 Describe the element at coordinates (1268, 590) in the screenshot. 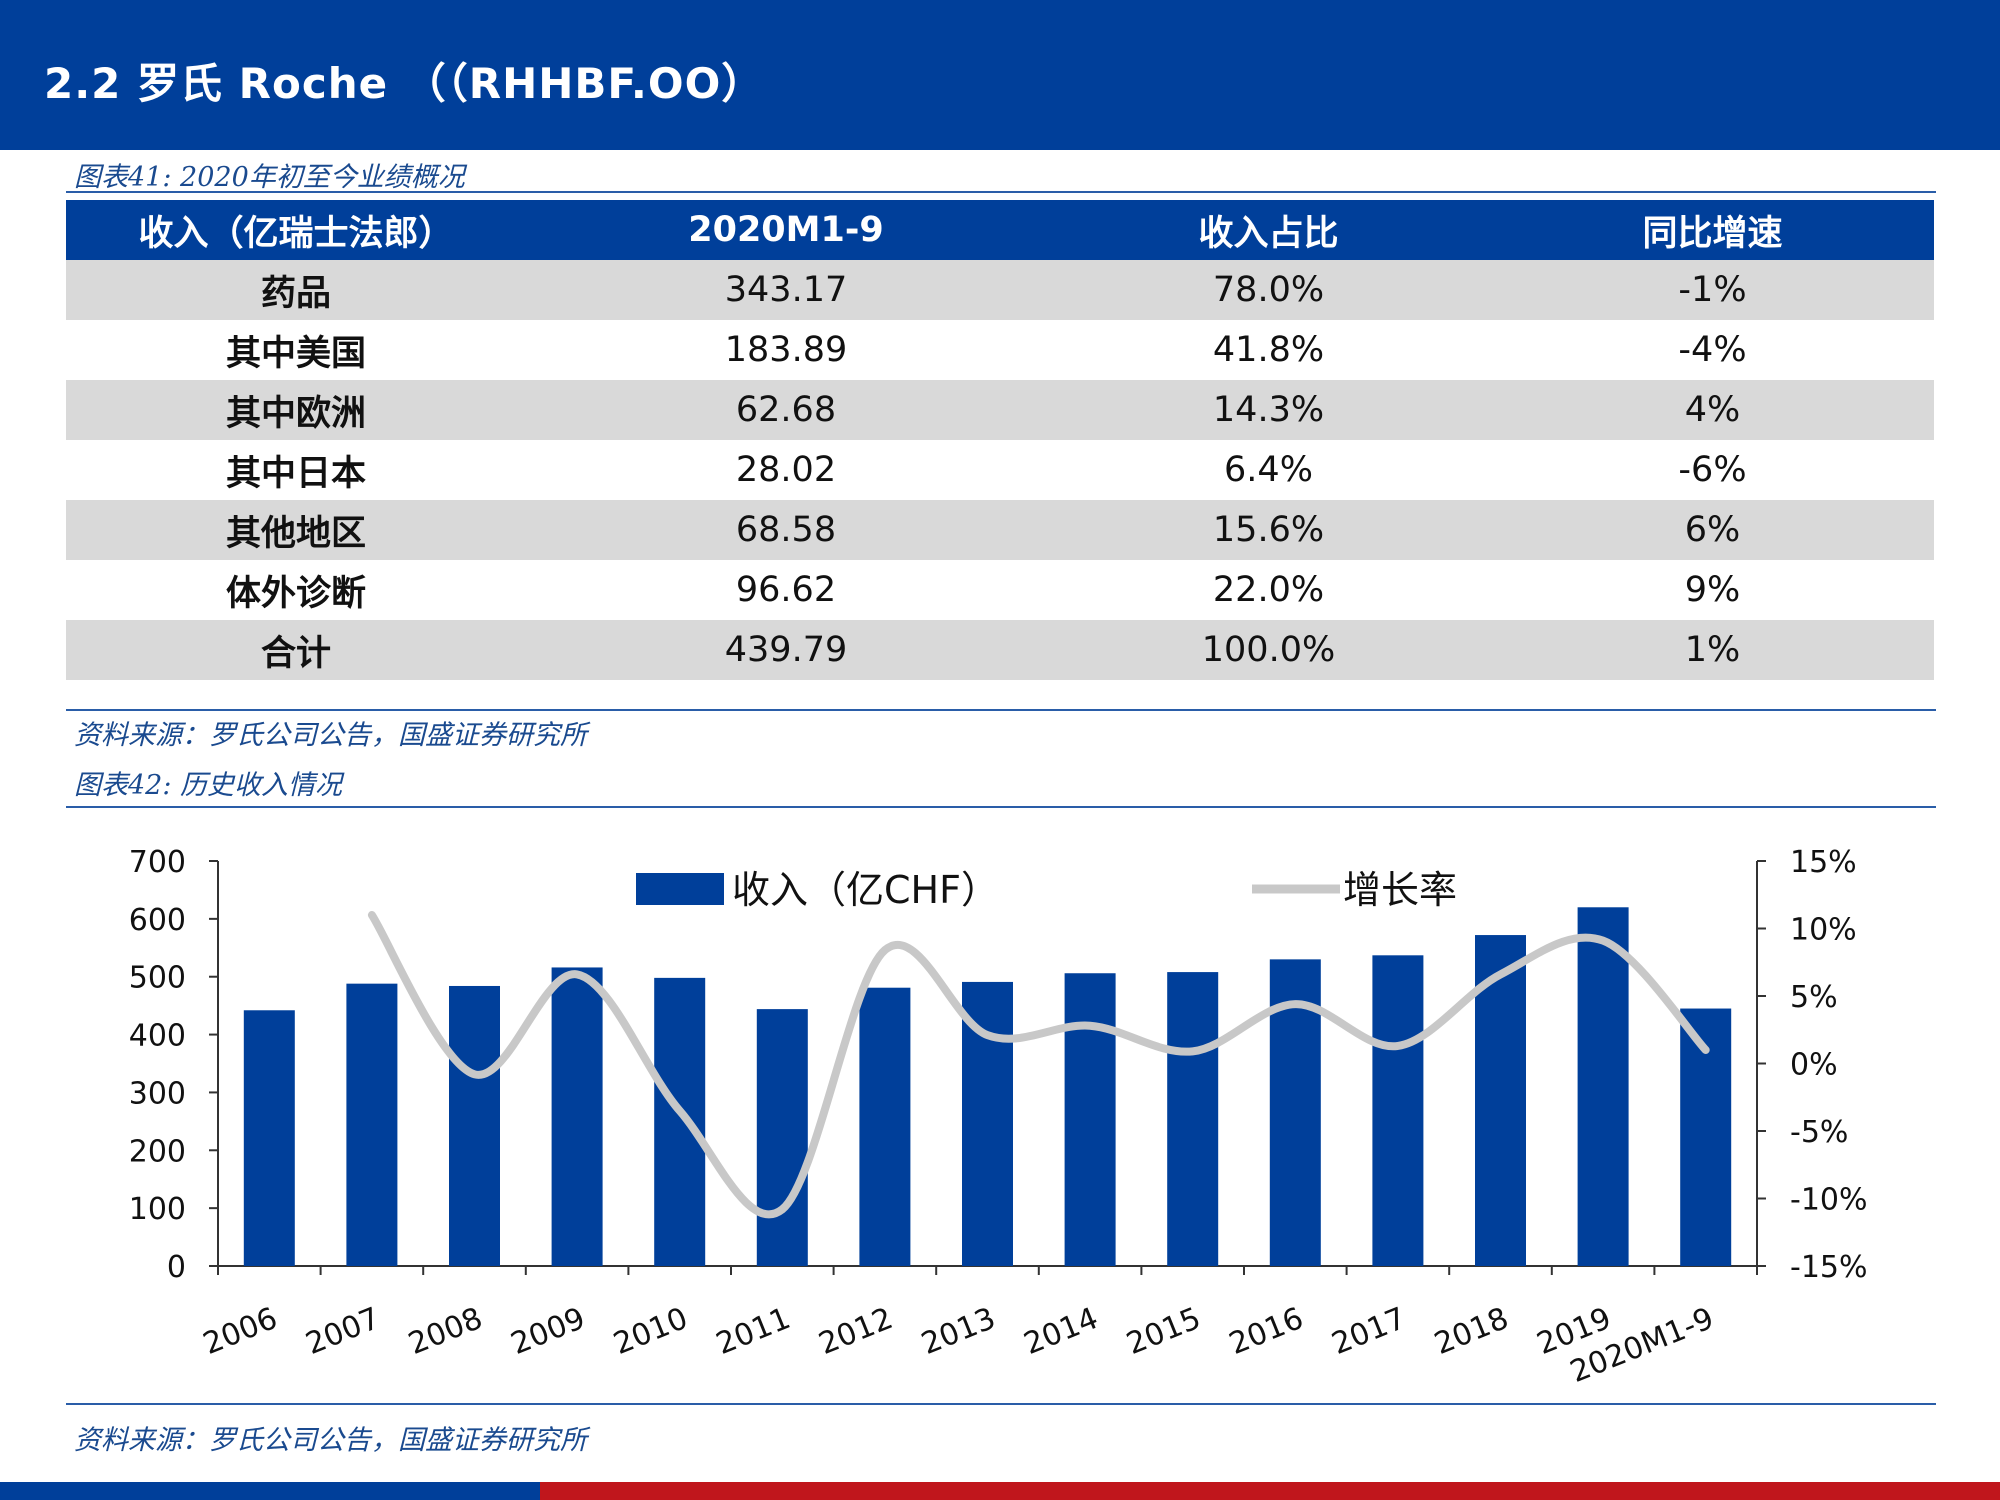

I see `table-cell: 22.0%` at that location.